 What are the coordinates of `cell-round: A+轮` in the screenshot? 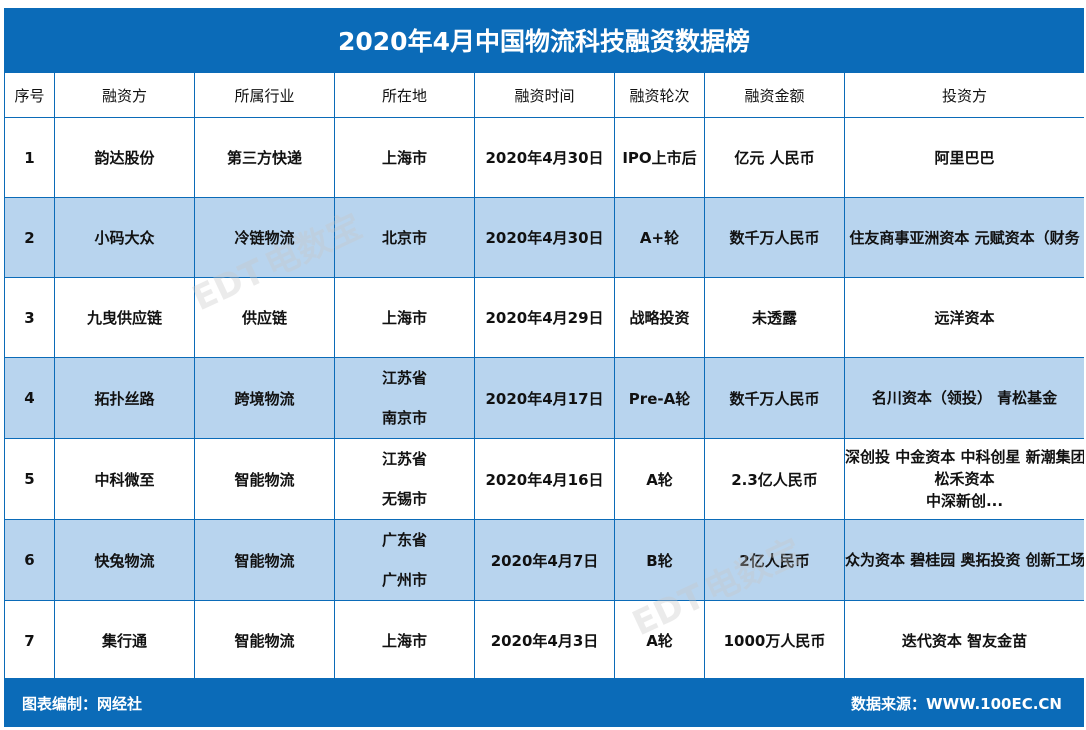 It's located at (659, 237).